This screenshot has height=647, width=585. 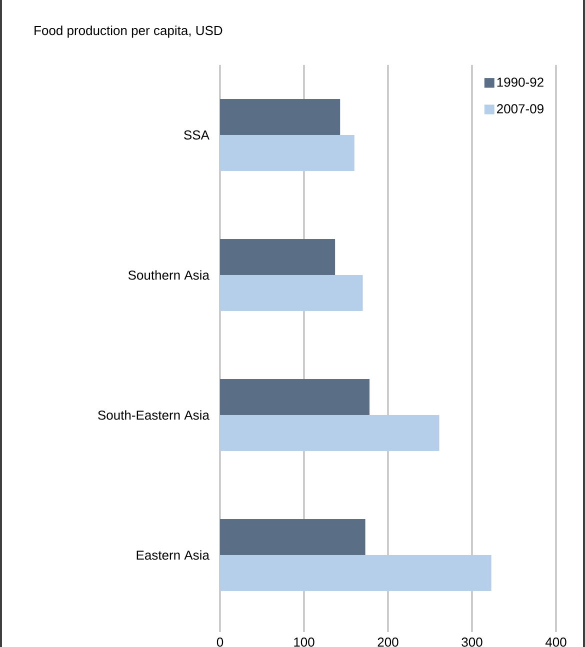 What do you see at coordinates (173, 555) in the screenshot?
I see `y-tick-label: Eastern Asia` at bounding box center [173, 555].